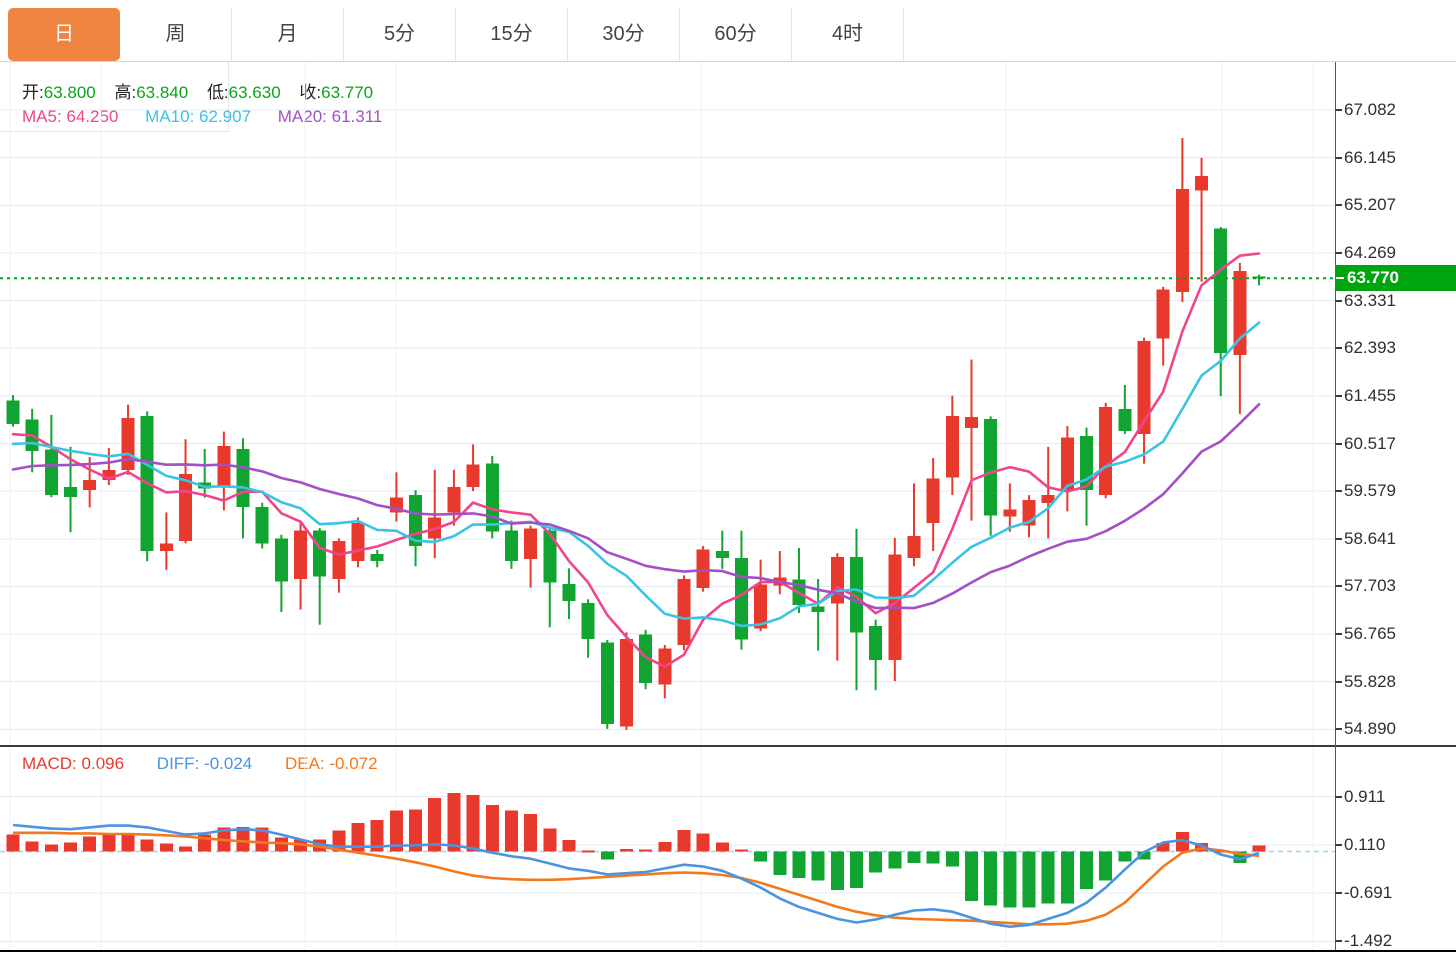  Describe the element at coordinates (1368, 941) in the screenshot. I see `y-axis-label: -1.492` at that location.